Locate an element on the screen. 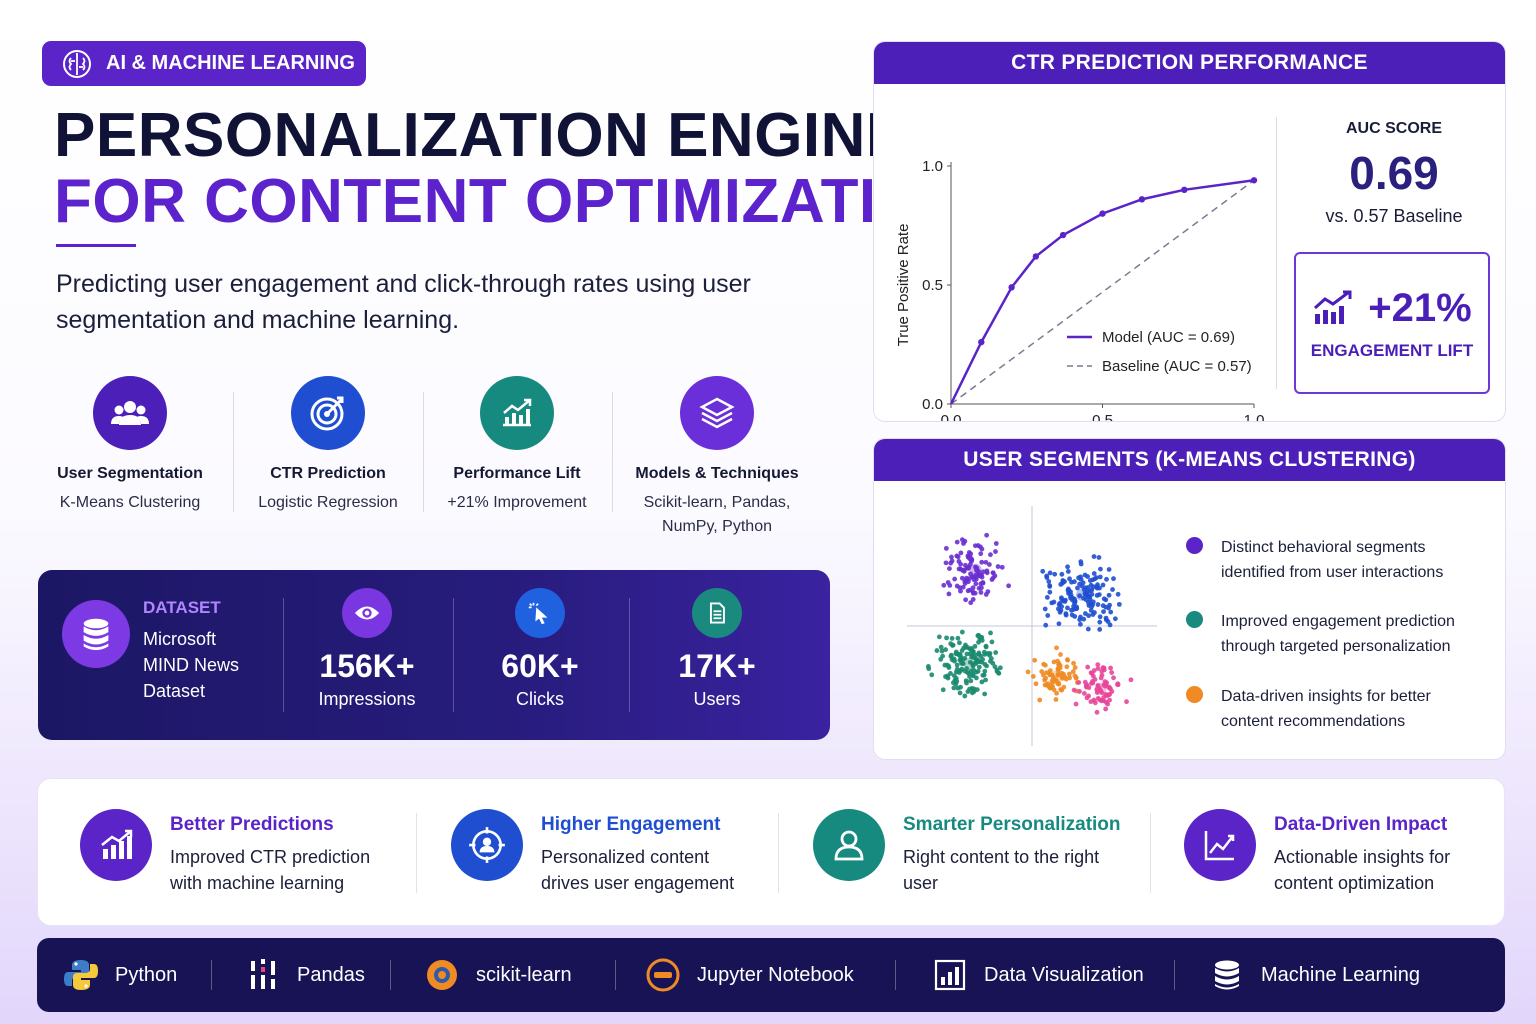  model-point is located at coordinates (1254, 180).